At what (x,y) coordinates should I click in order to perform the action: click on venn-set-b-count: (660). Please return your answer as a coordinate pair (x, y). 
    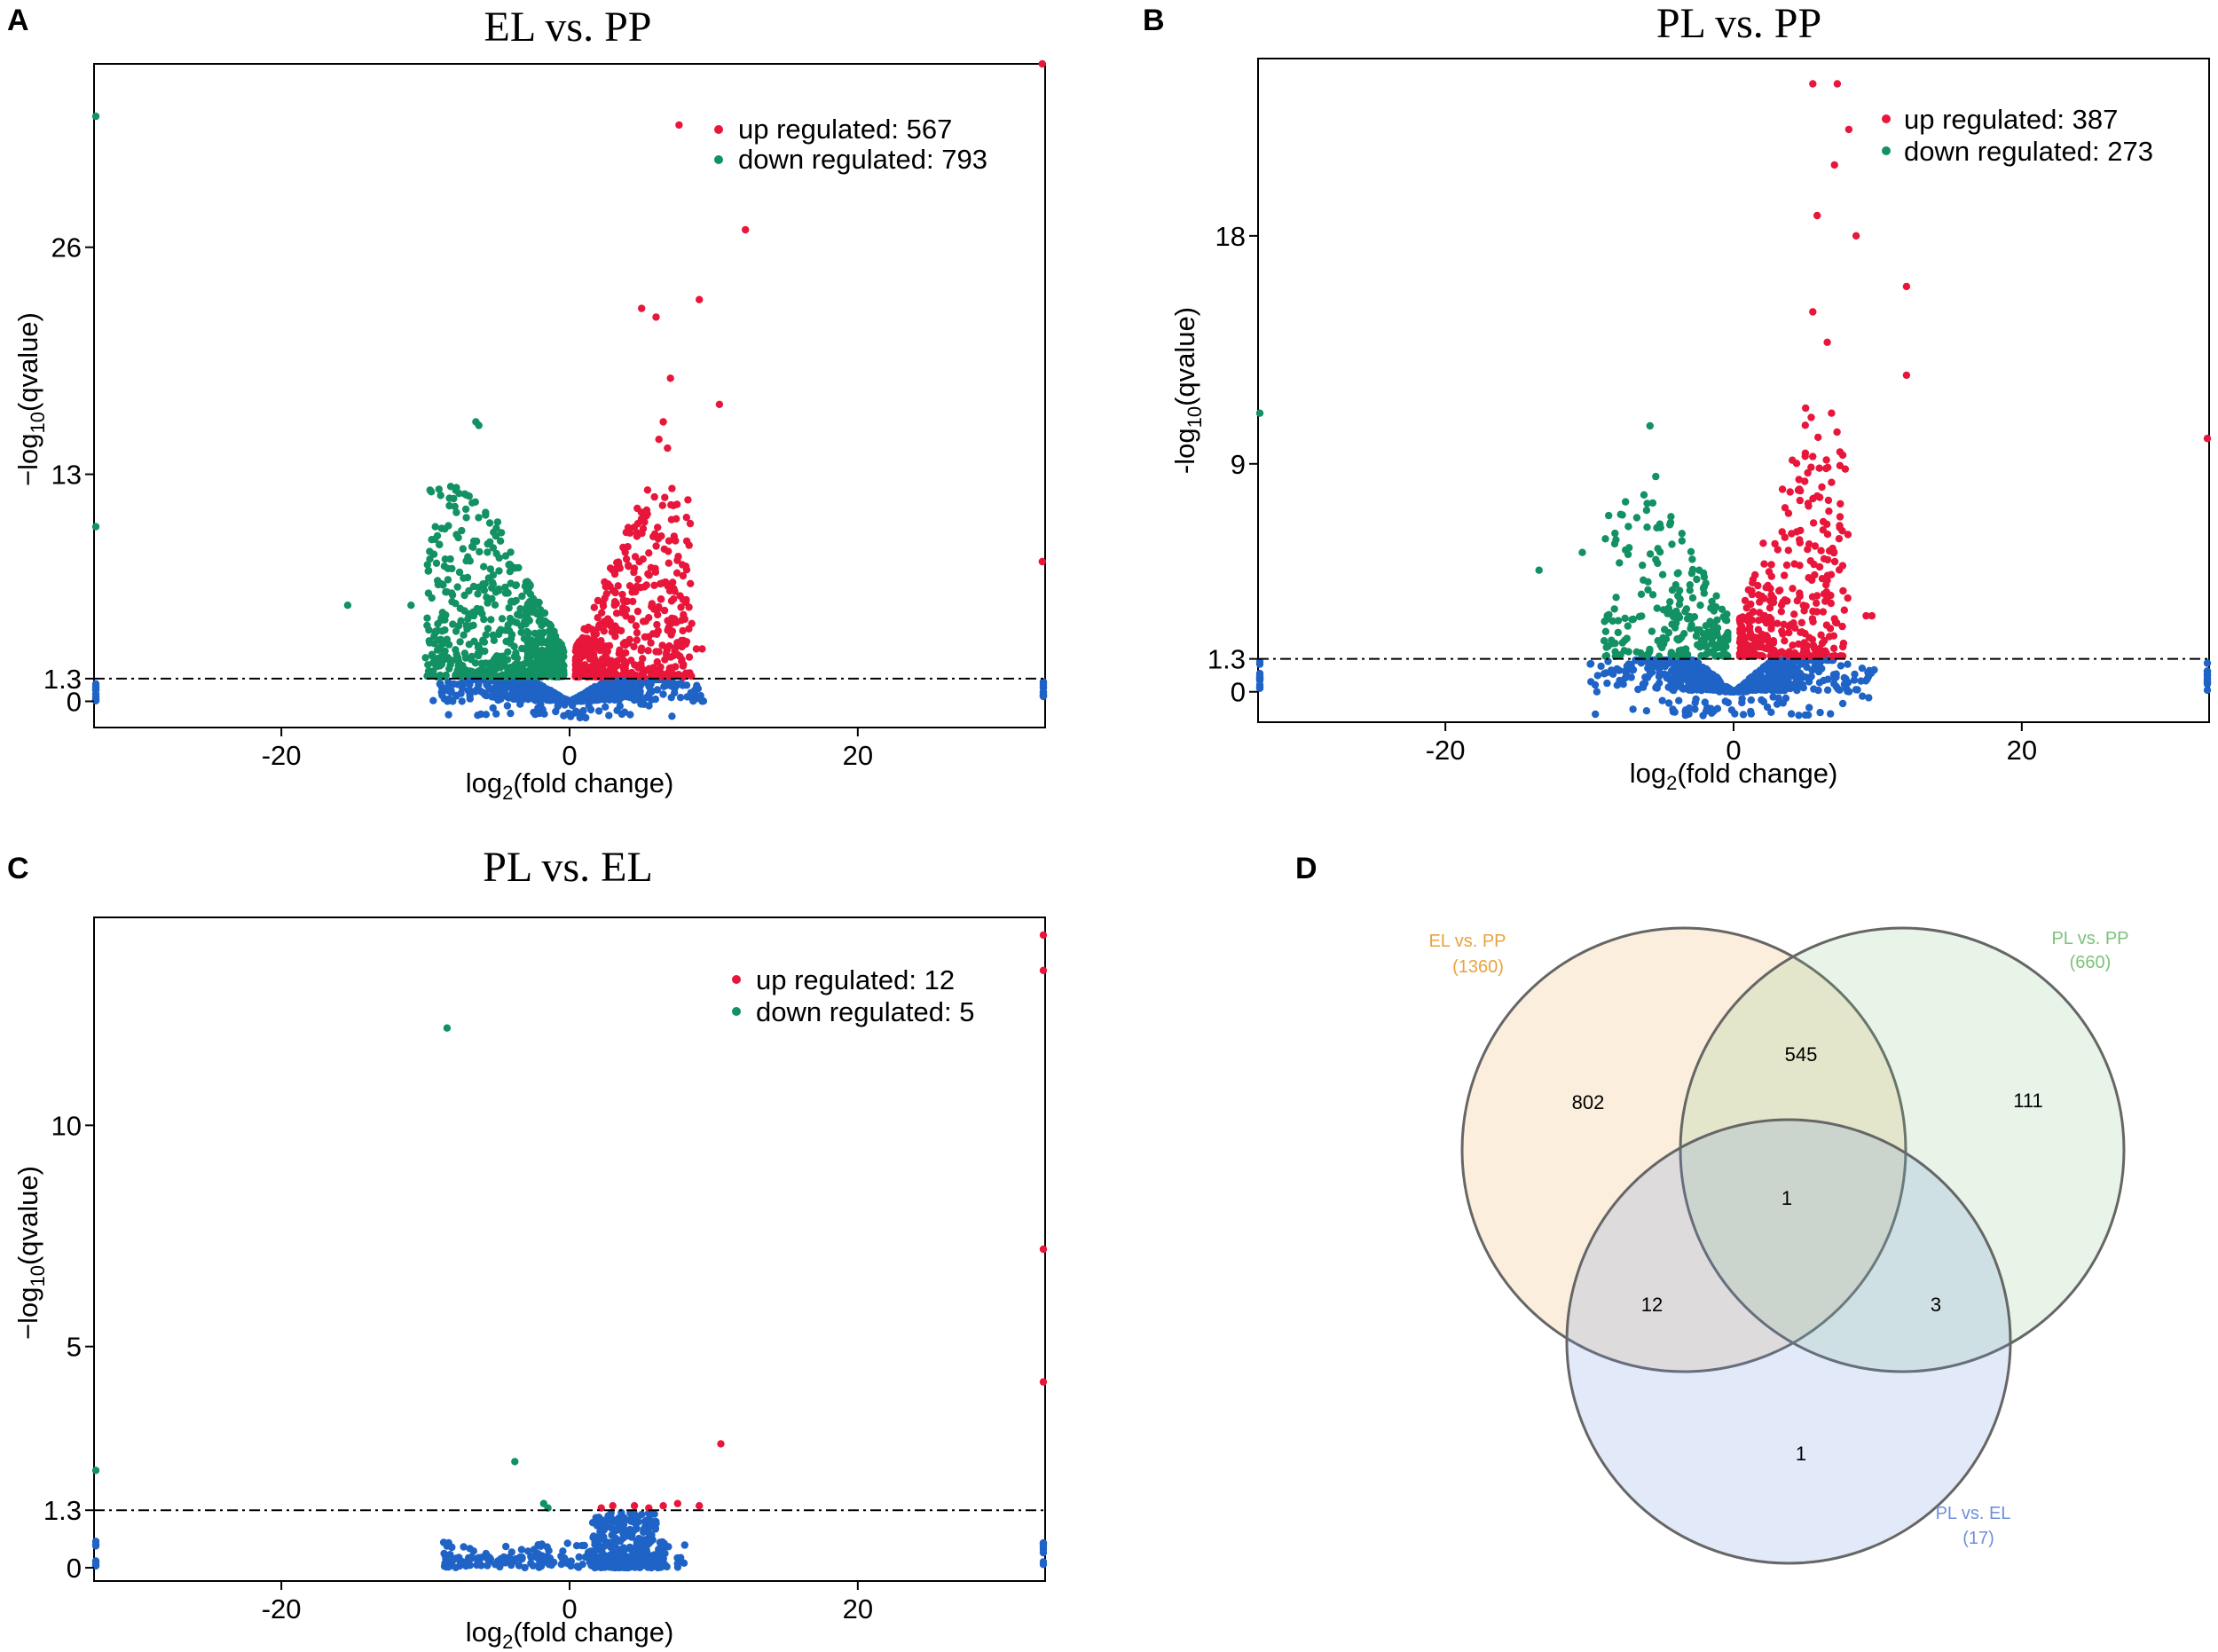
    Looking at the image, I should click on (2091, 962).